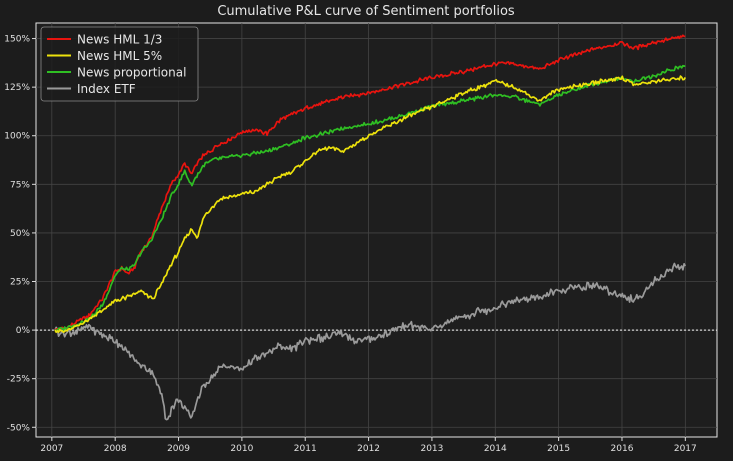 This screenshot has height=461, width=733. Describe the element at coordinates (20, 234) in the screenshot. I see `y-tick-label: 50%` at that location.